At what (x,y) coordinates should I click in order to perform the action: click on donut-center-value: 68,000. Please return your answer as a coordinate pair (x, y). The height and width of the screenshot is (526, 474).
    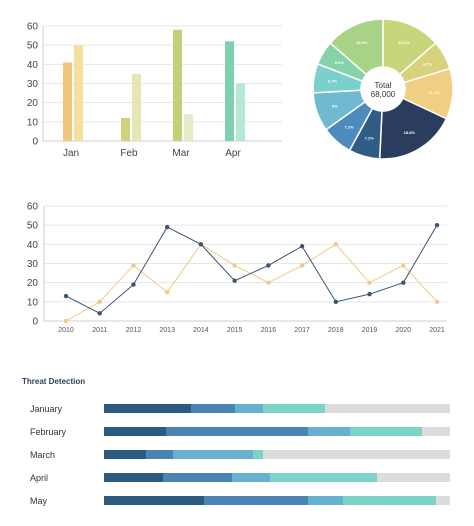
    Looking at the image, I should click on (383, 94).